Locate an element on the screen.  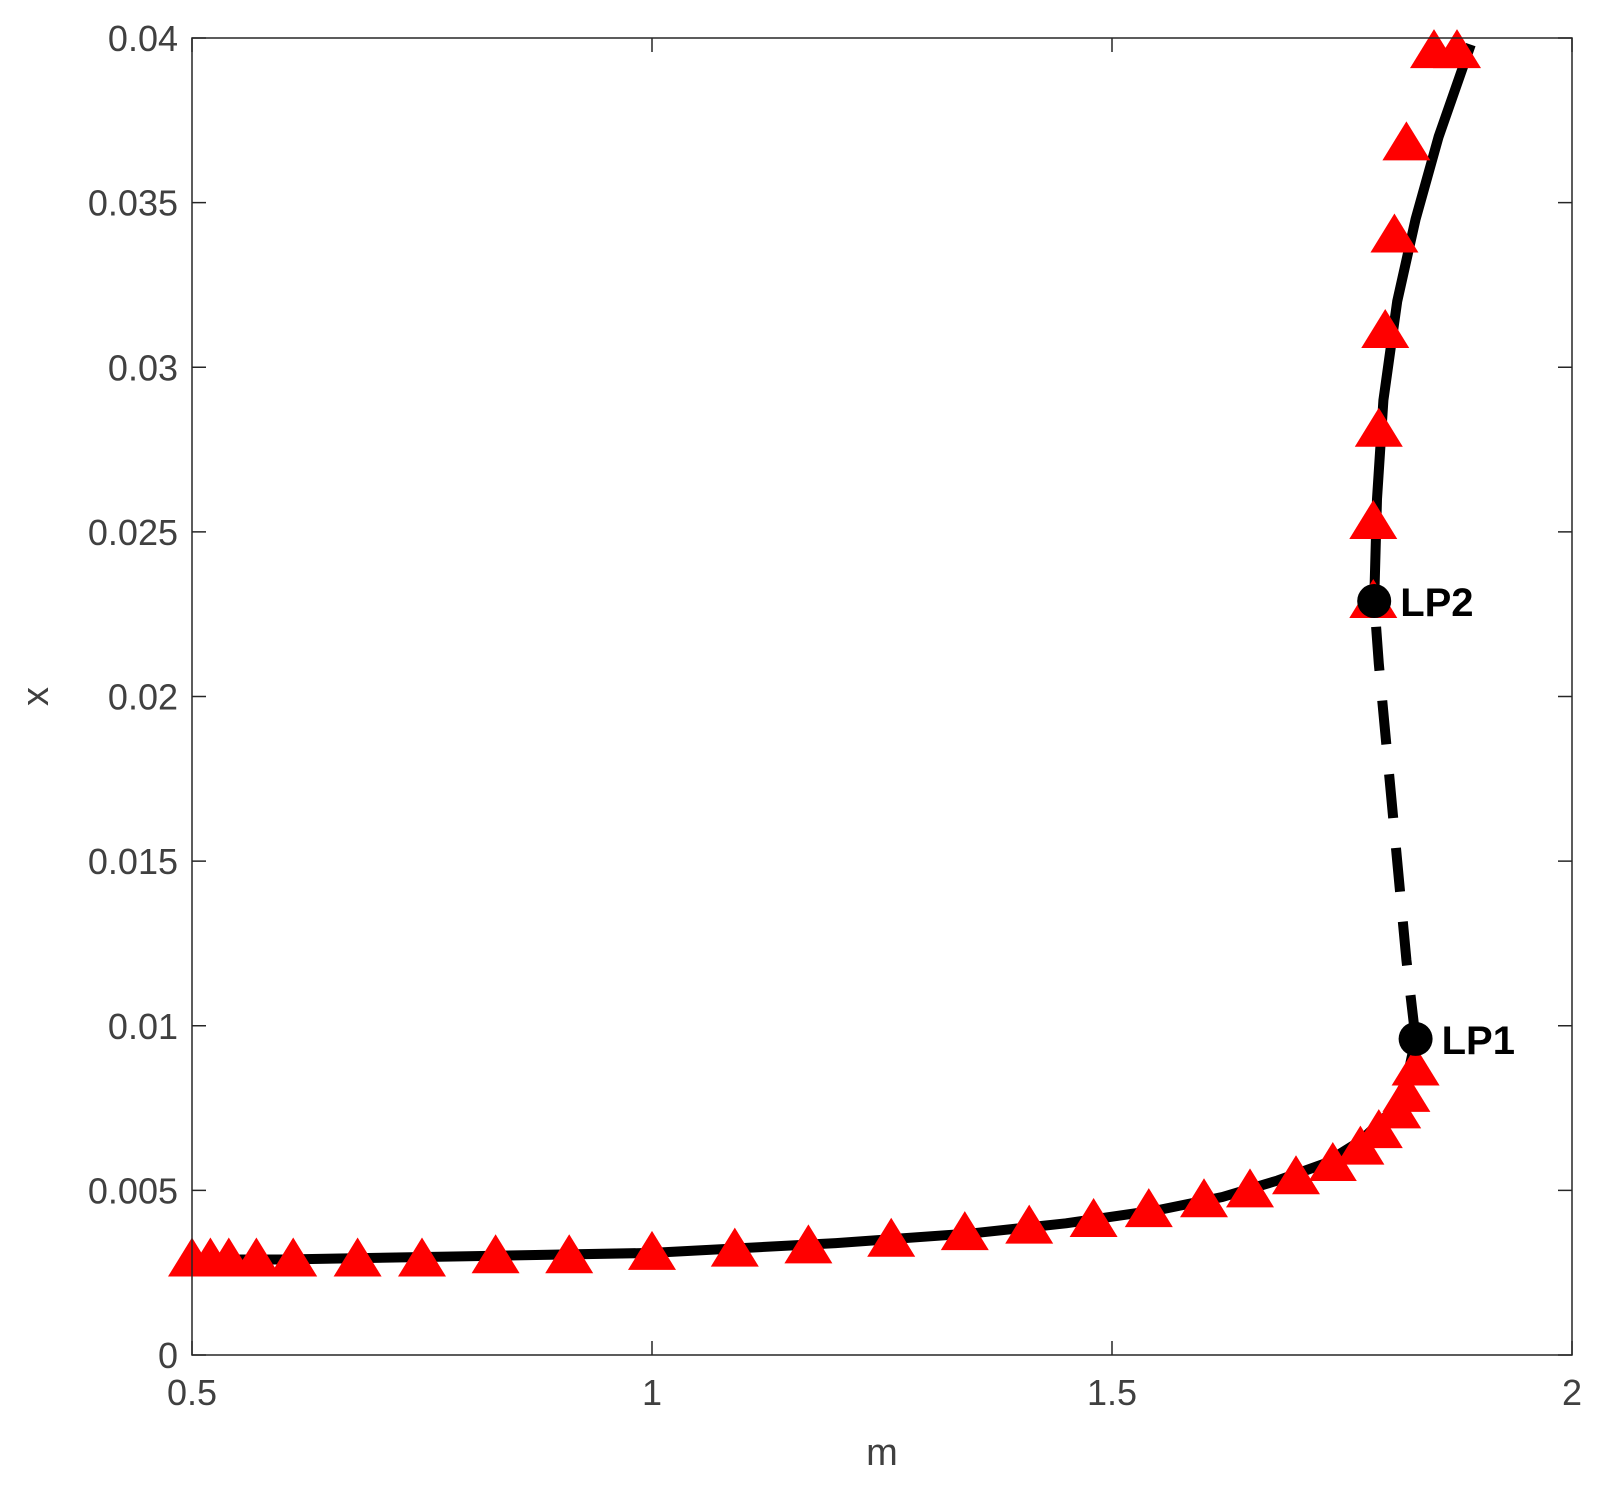
special-point-lp1 is located at coordinates (1415, 1038).